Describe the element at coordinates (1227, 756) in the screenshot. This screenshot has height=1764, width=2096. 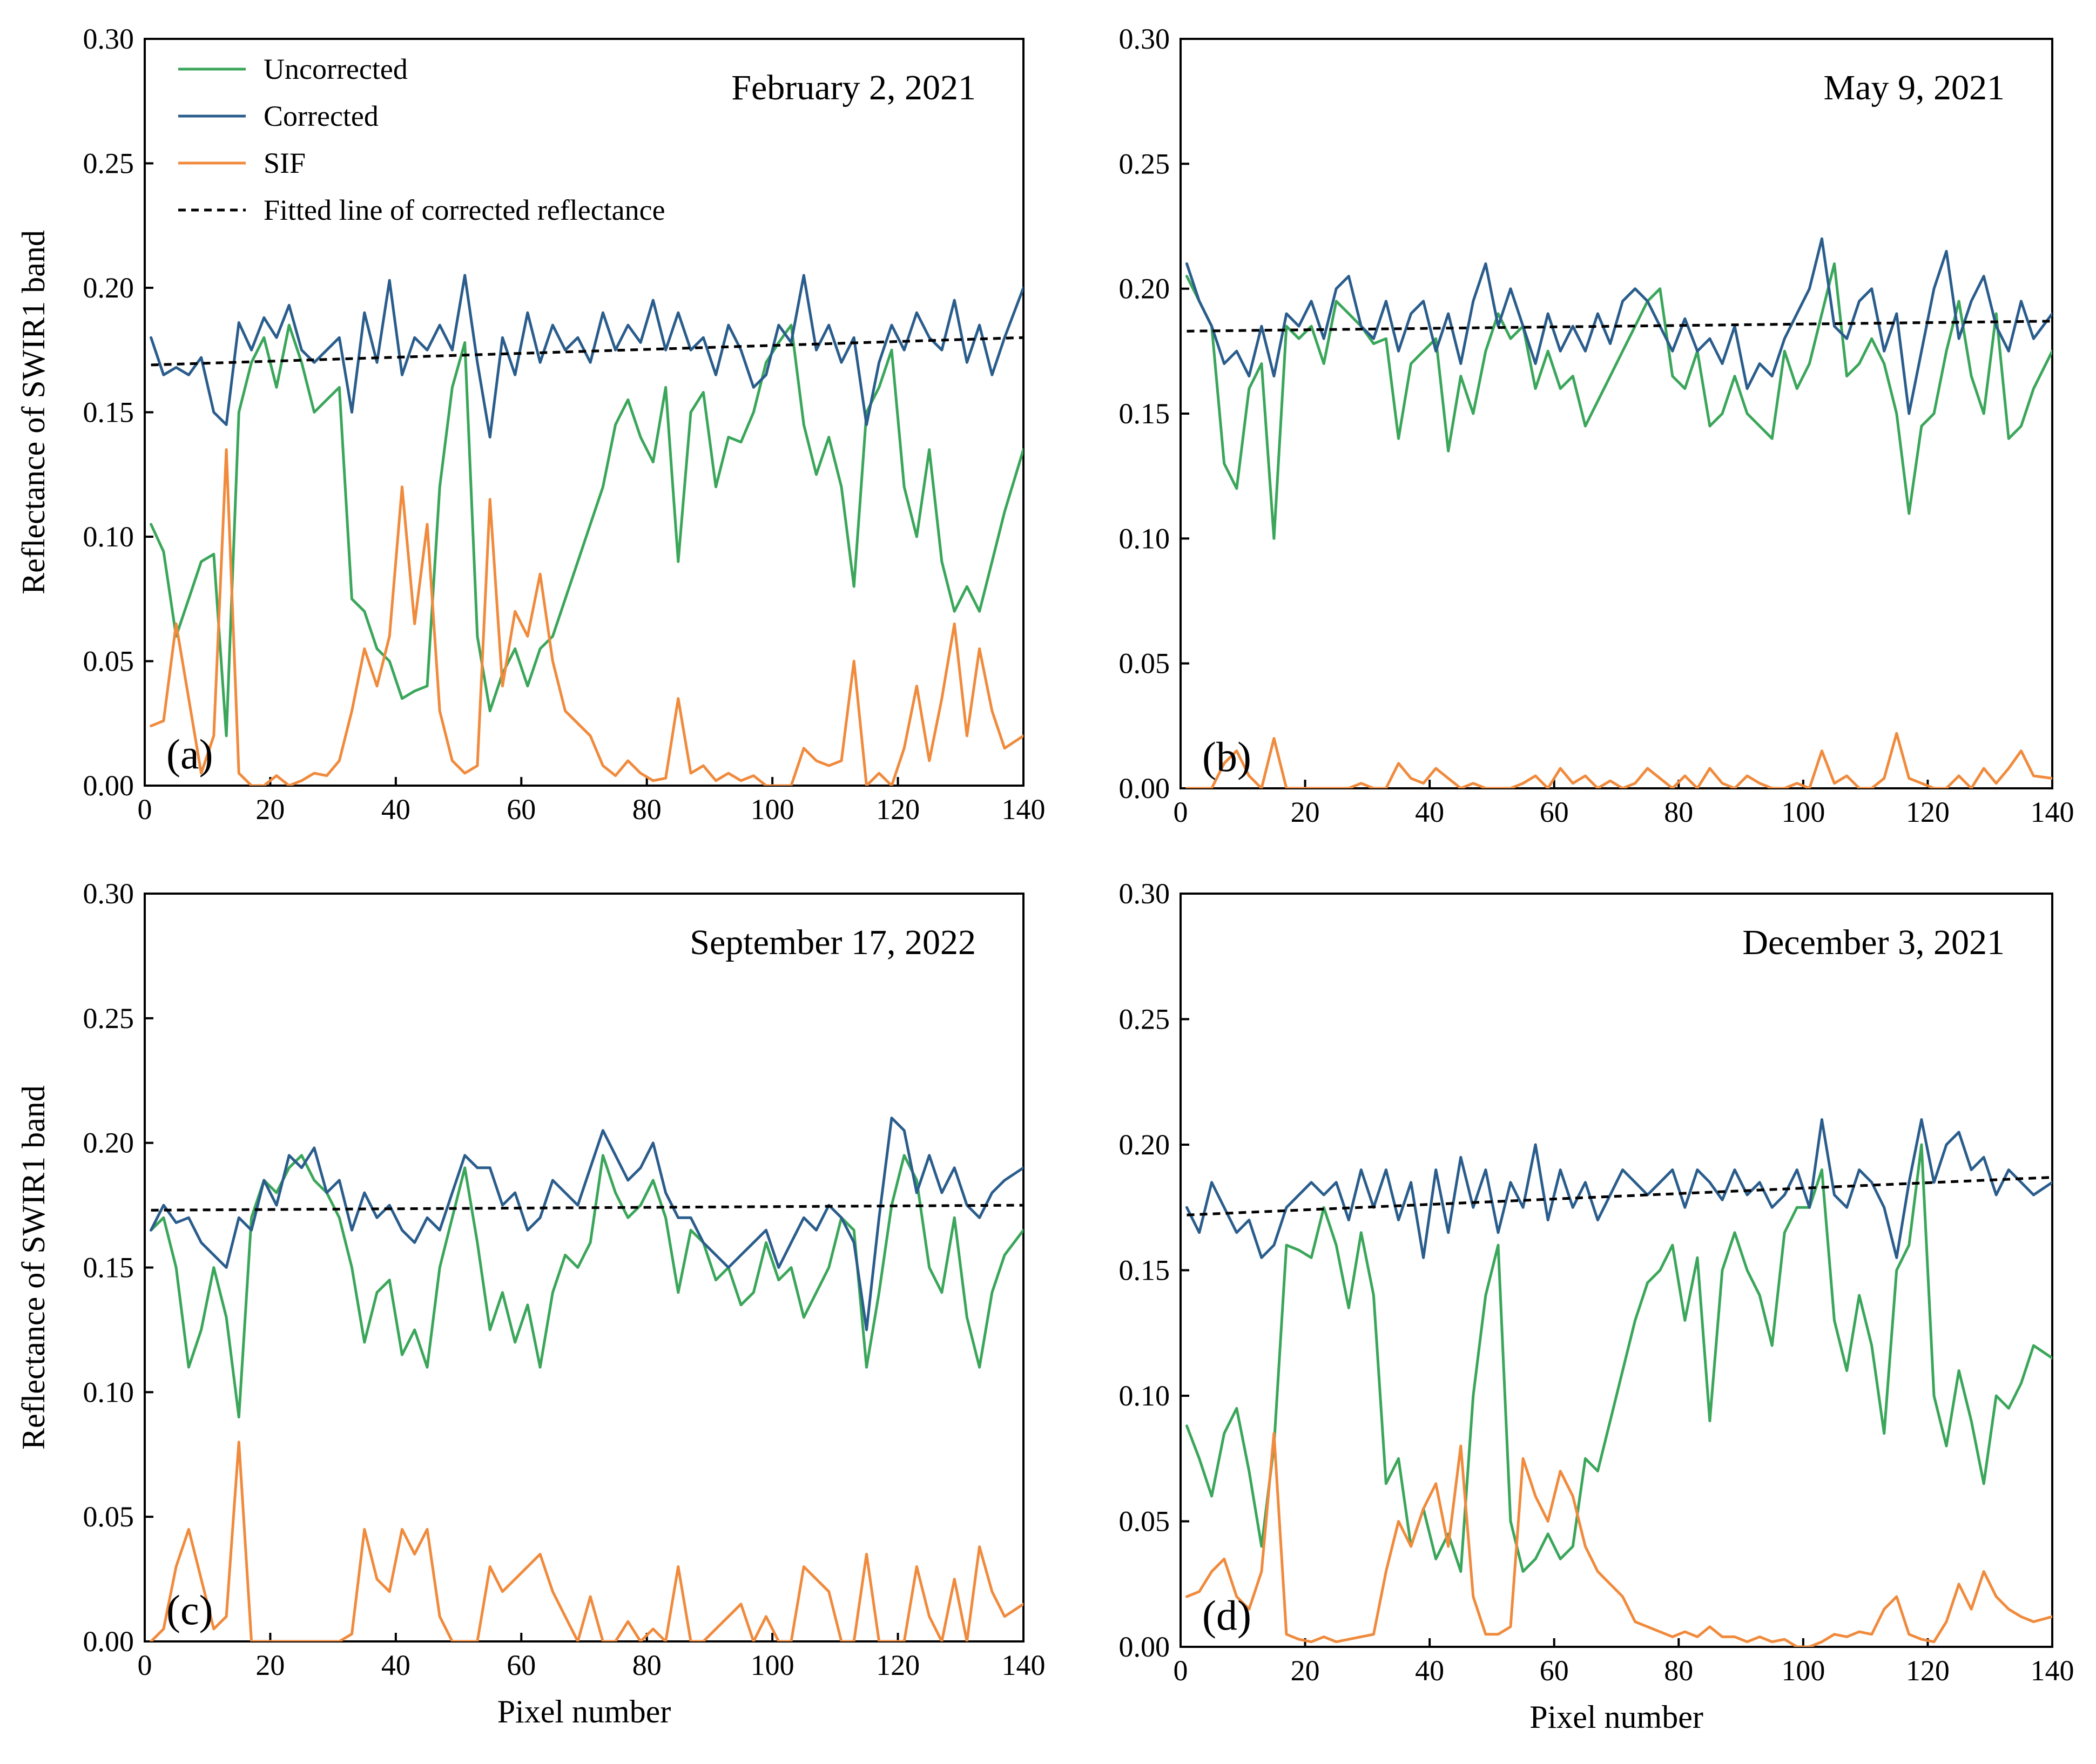
I see `panel-label: (b)` at that location.